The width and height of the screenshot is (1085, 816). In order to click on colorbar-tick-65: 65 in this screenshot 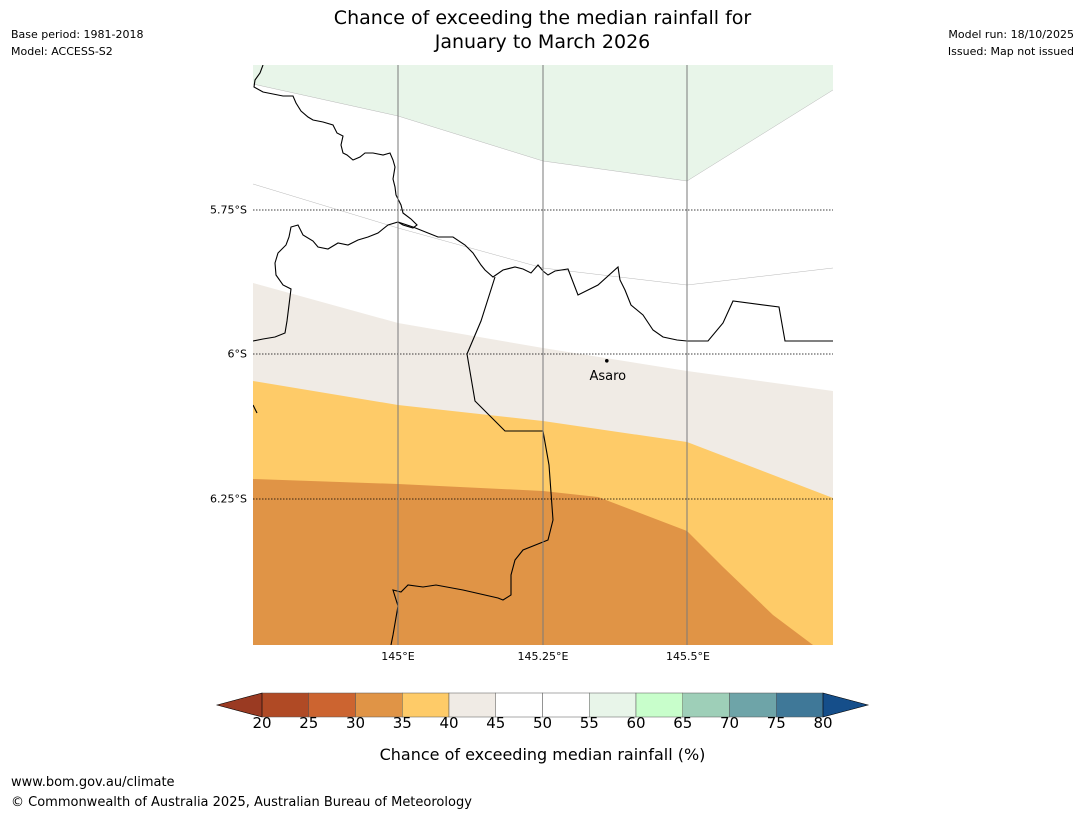, I will do `click(682, 721)`.